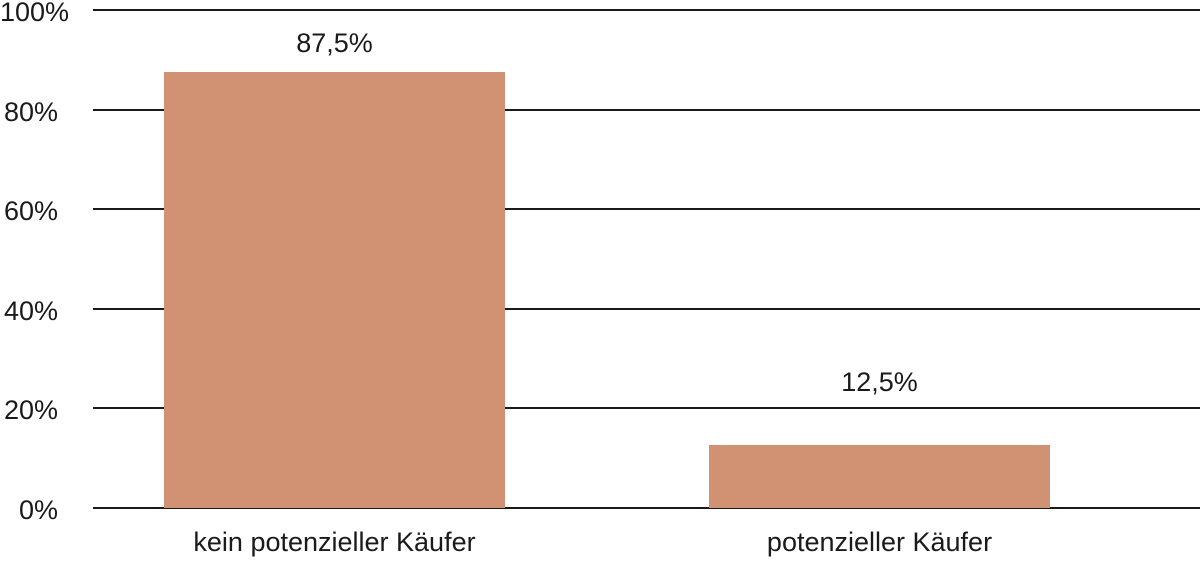 The image size is (1200, 569). I want to click on bar-potenzieller-kaeufer, so click(879, 476).